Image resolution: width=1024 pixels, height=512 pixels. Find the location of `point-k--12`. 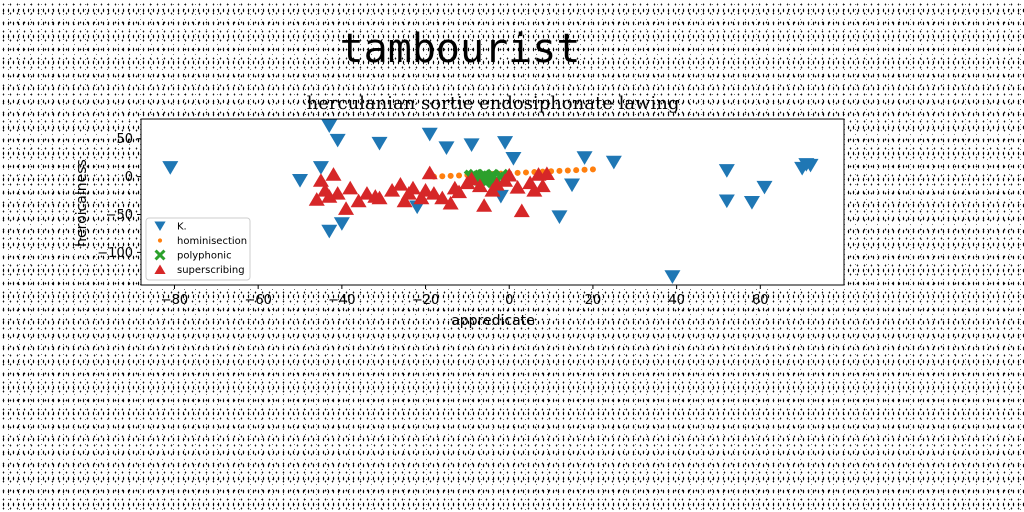

point-k--12 is located at coordinates (505, 143).